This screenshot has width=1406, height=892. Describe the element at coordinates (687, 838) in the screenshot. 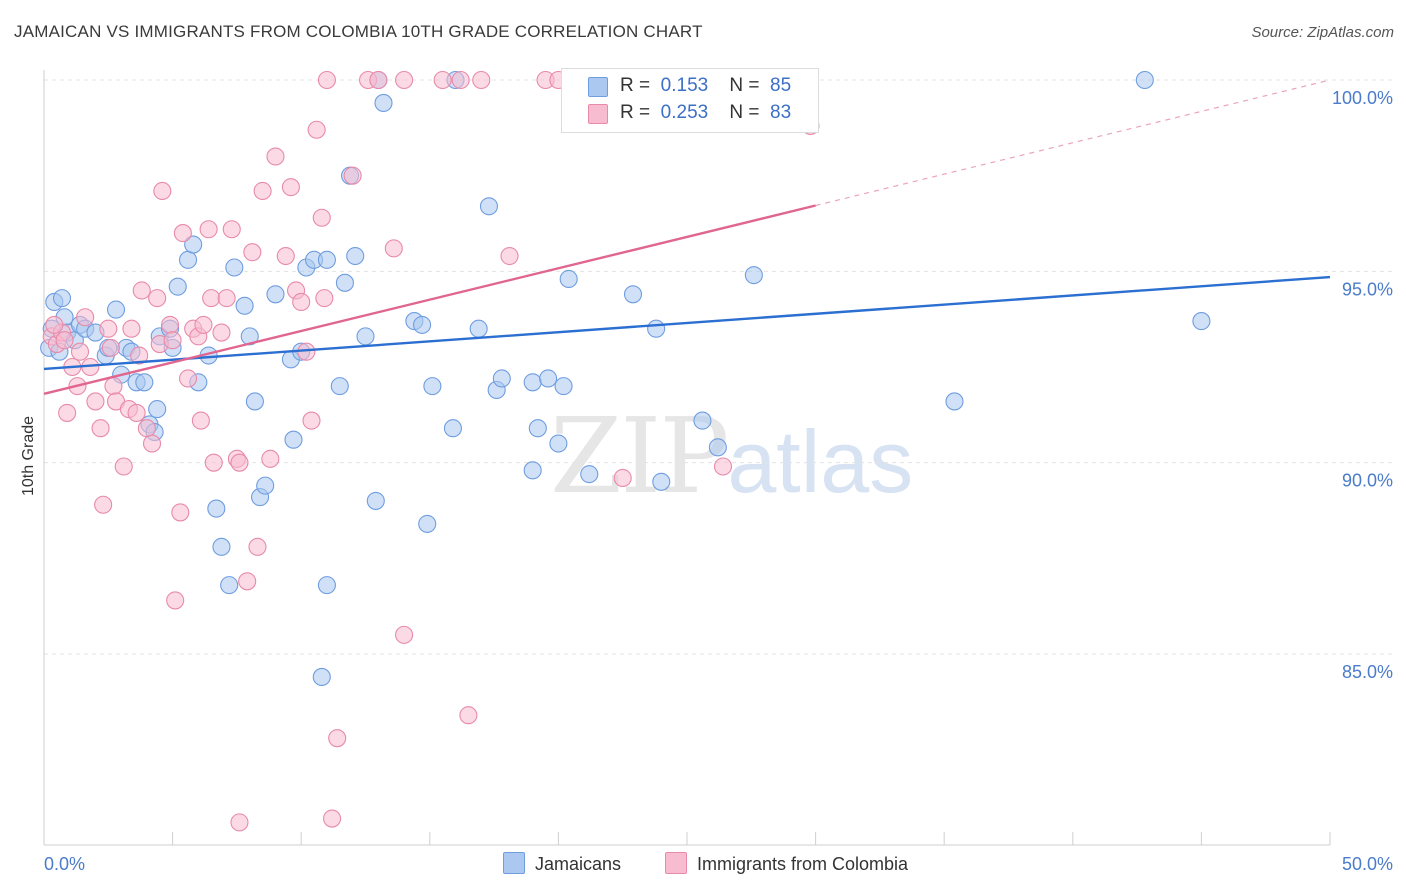

I see `x-ticks` at that location.